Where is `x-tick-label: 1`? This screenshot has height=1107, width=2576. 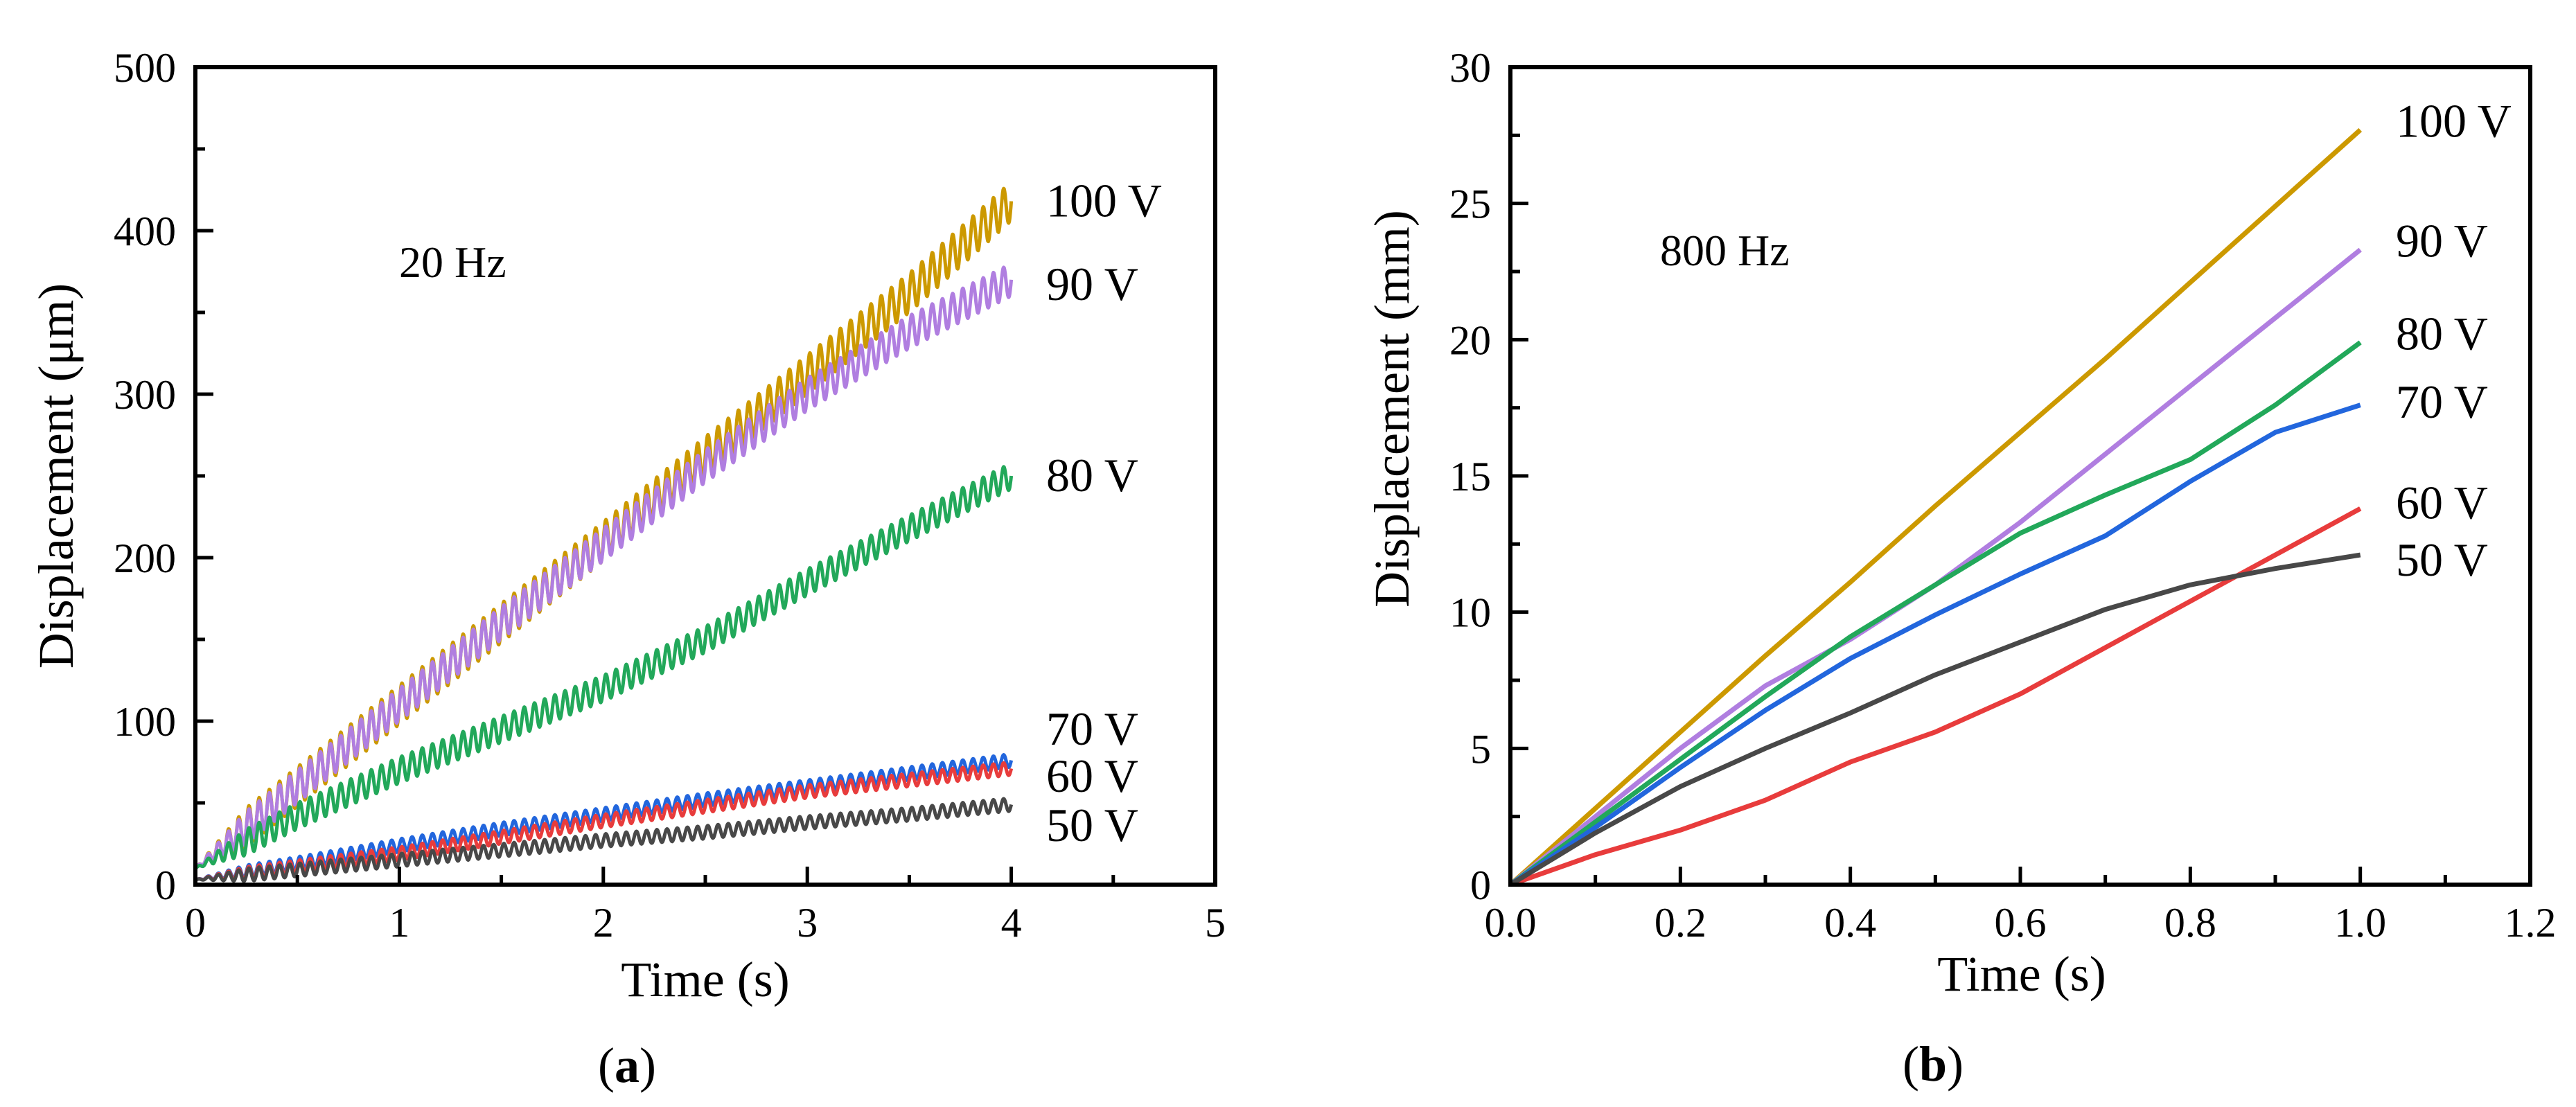
x-tick-label: 1 is located at coordinates (399, 923).